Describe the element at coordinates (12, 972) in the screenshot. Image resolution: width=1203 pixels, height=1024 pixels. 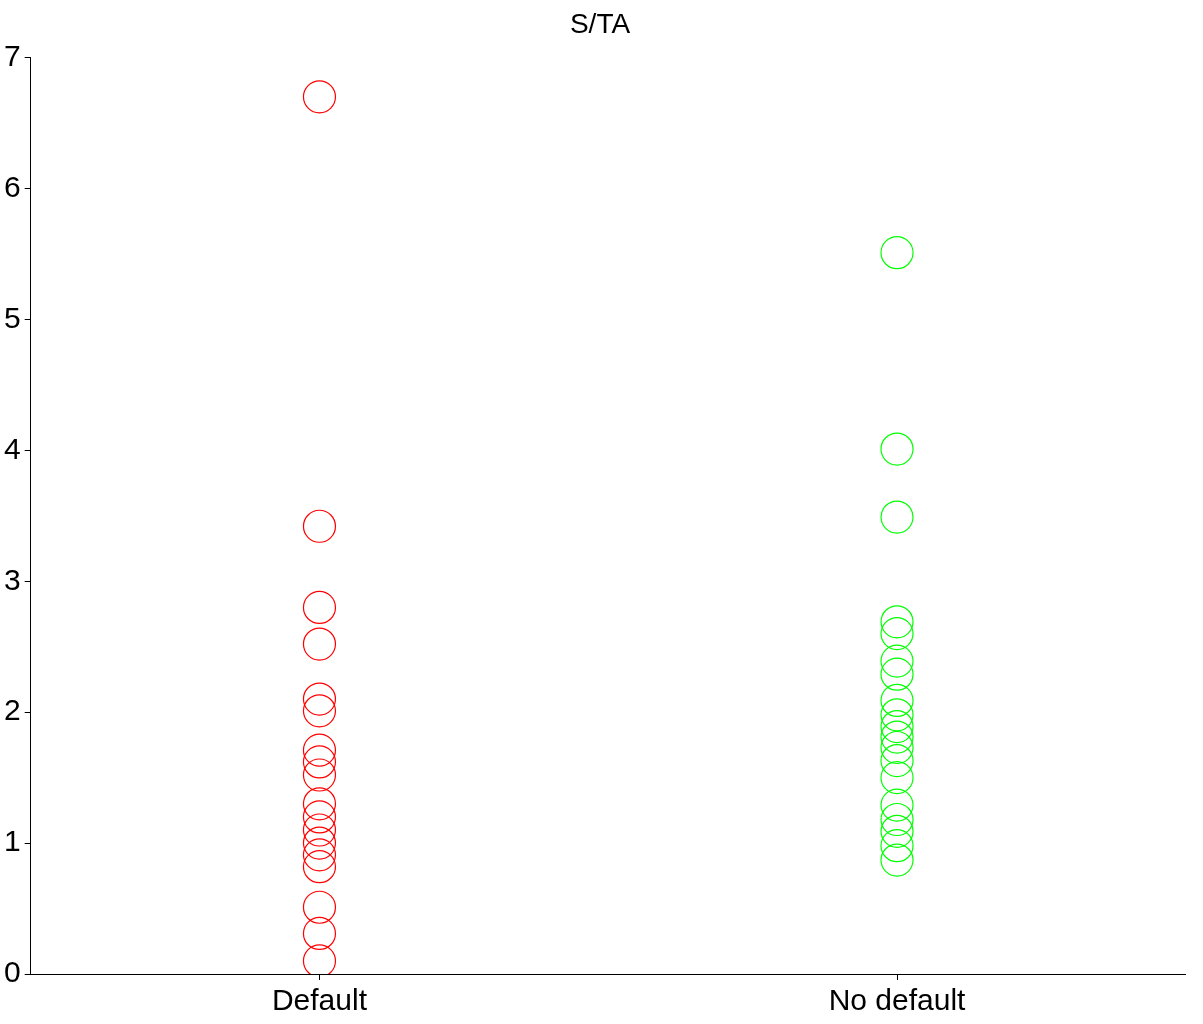
I see `y-tick-label: 0` at that location.